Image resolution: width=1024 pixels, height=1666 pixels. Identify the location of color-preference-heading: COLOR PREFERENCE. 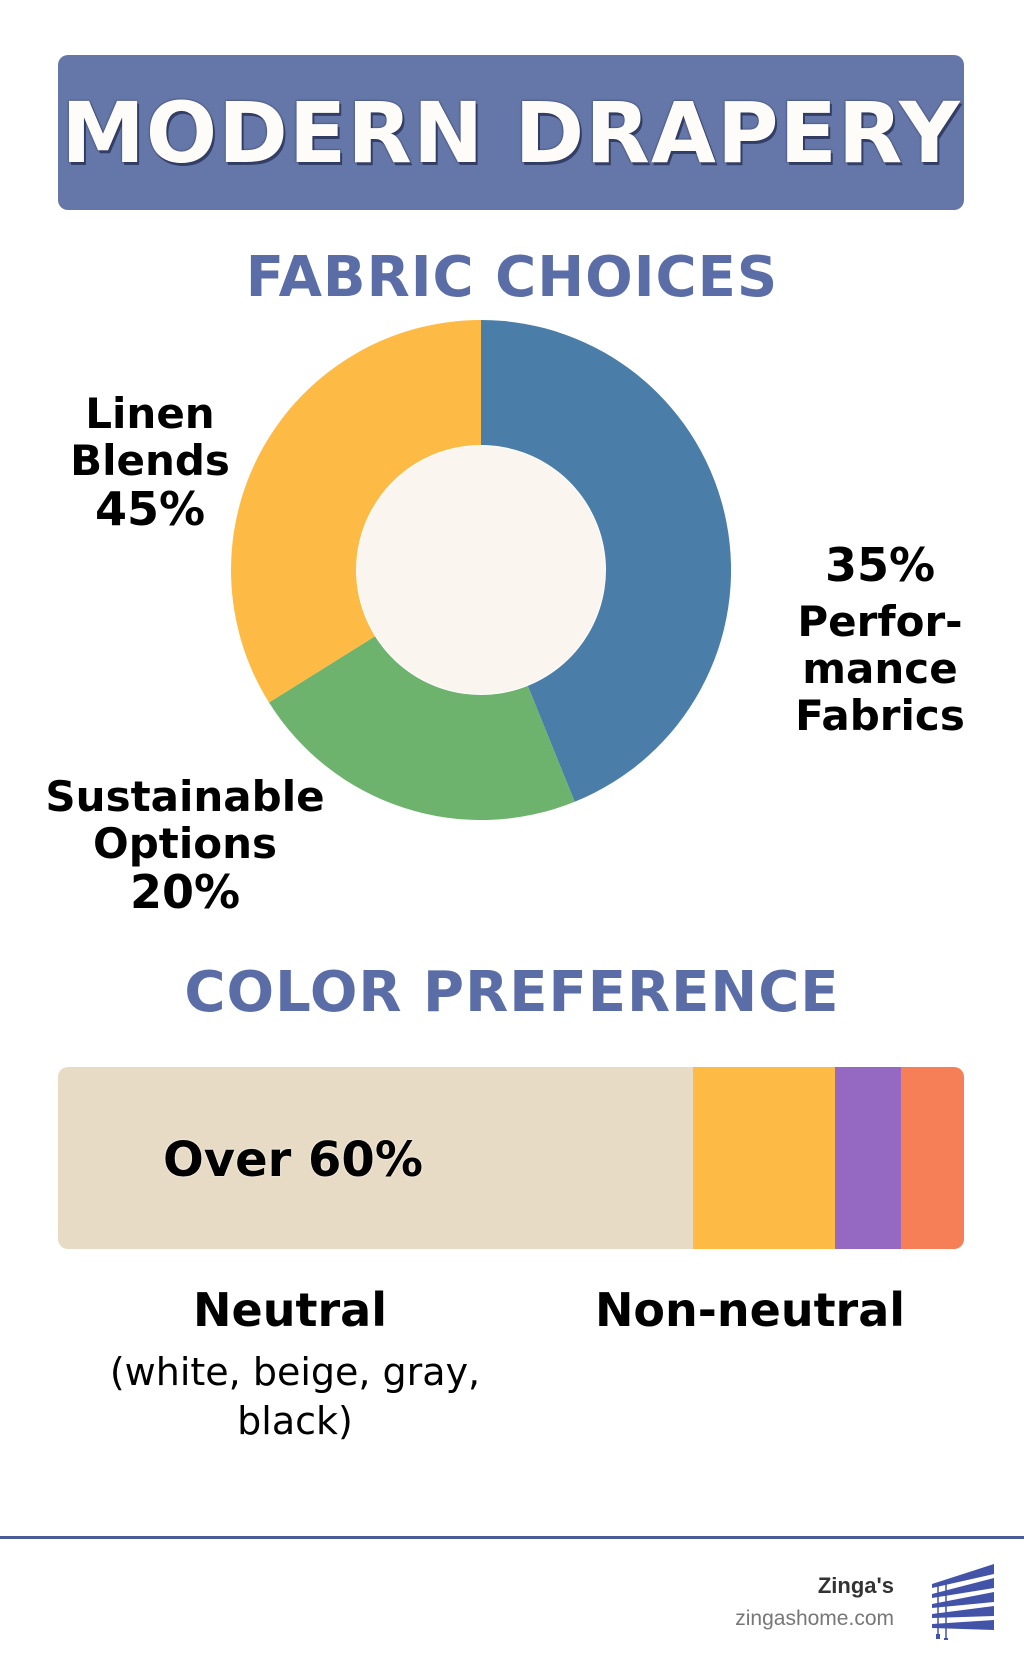
(512, 992).